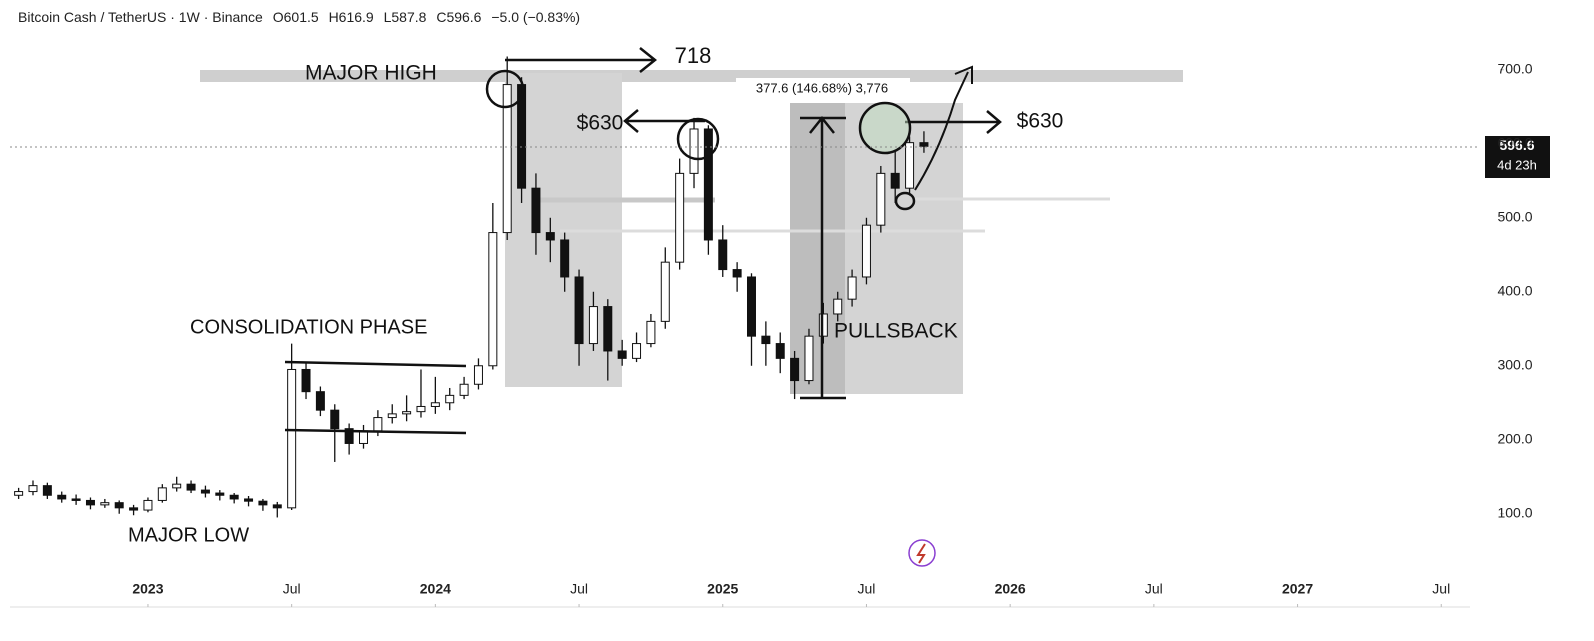 The height and width of the screenshot is (641, 1594). Describe the element at coordinates (371, 73) in the screenshot. I see `annotation: MAJOR HIGH` at that location.